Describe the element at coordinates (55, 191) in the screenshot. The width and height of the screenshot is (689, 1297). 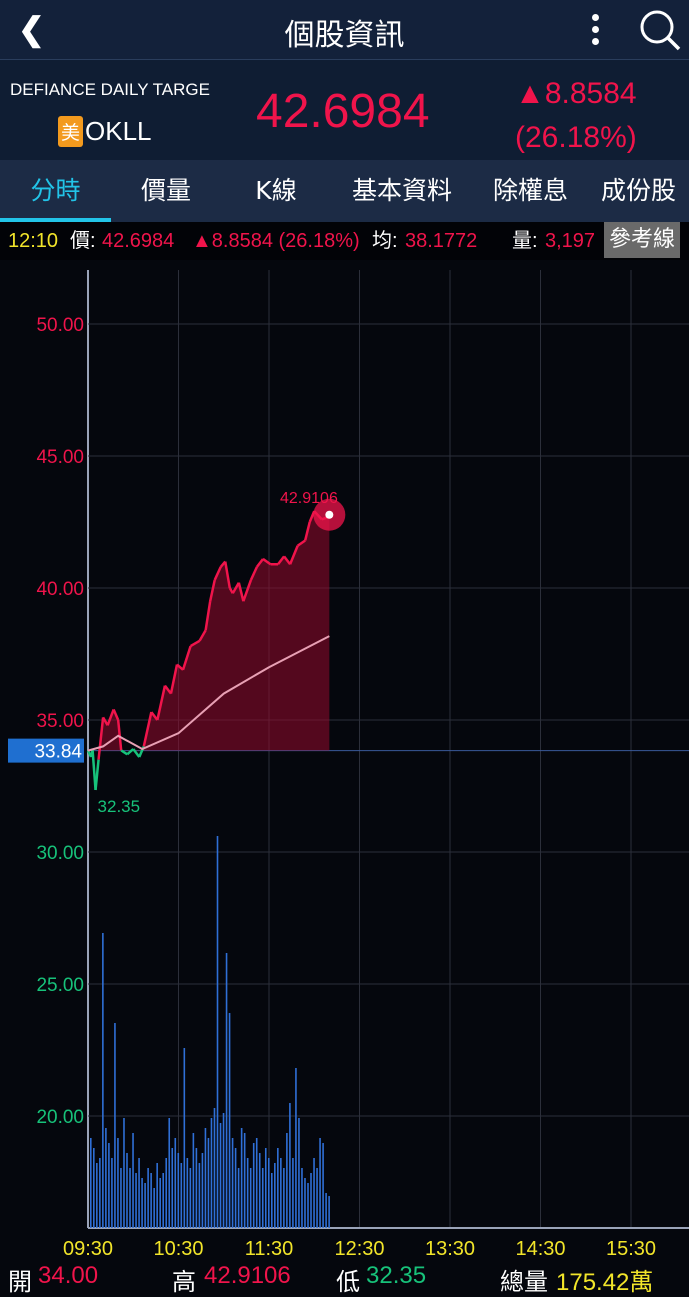
I see `tab-intraday: 分時` at that location.